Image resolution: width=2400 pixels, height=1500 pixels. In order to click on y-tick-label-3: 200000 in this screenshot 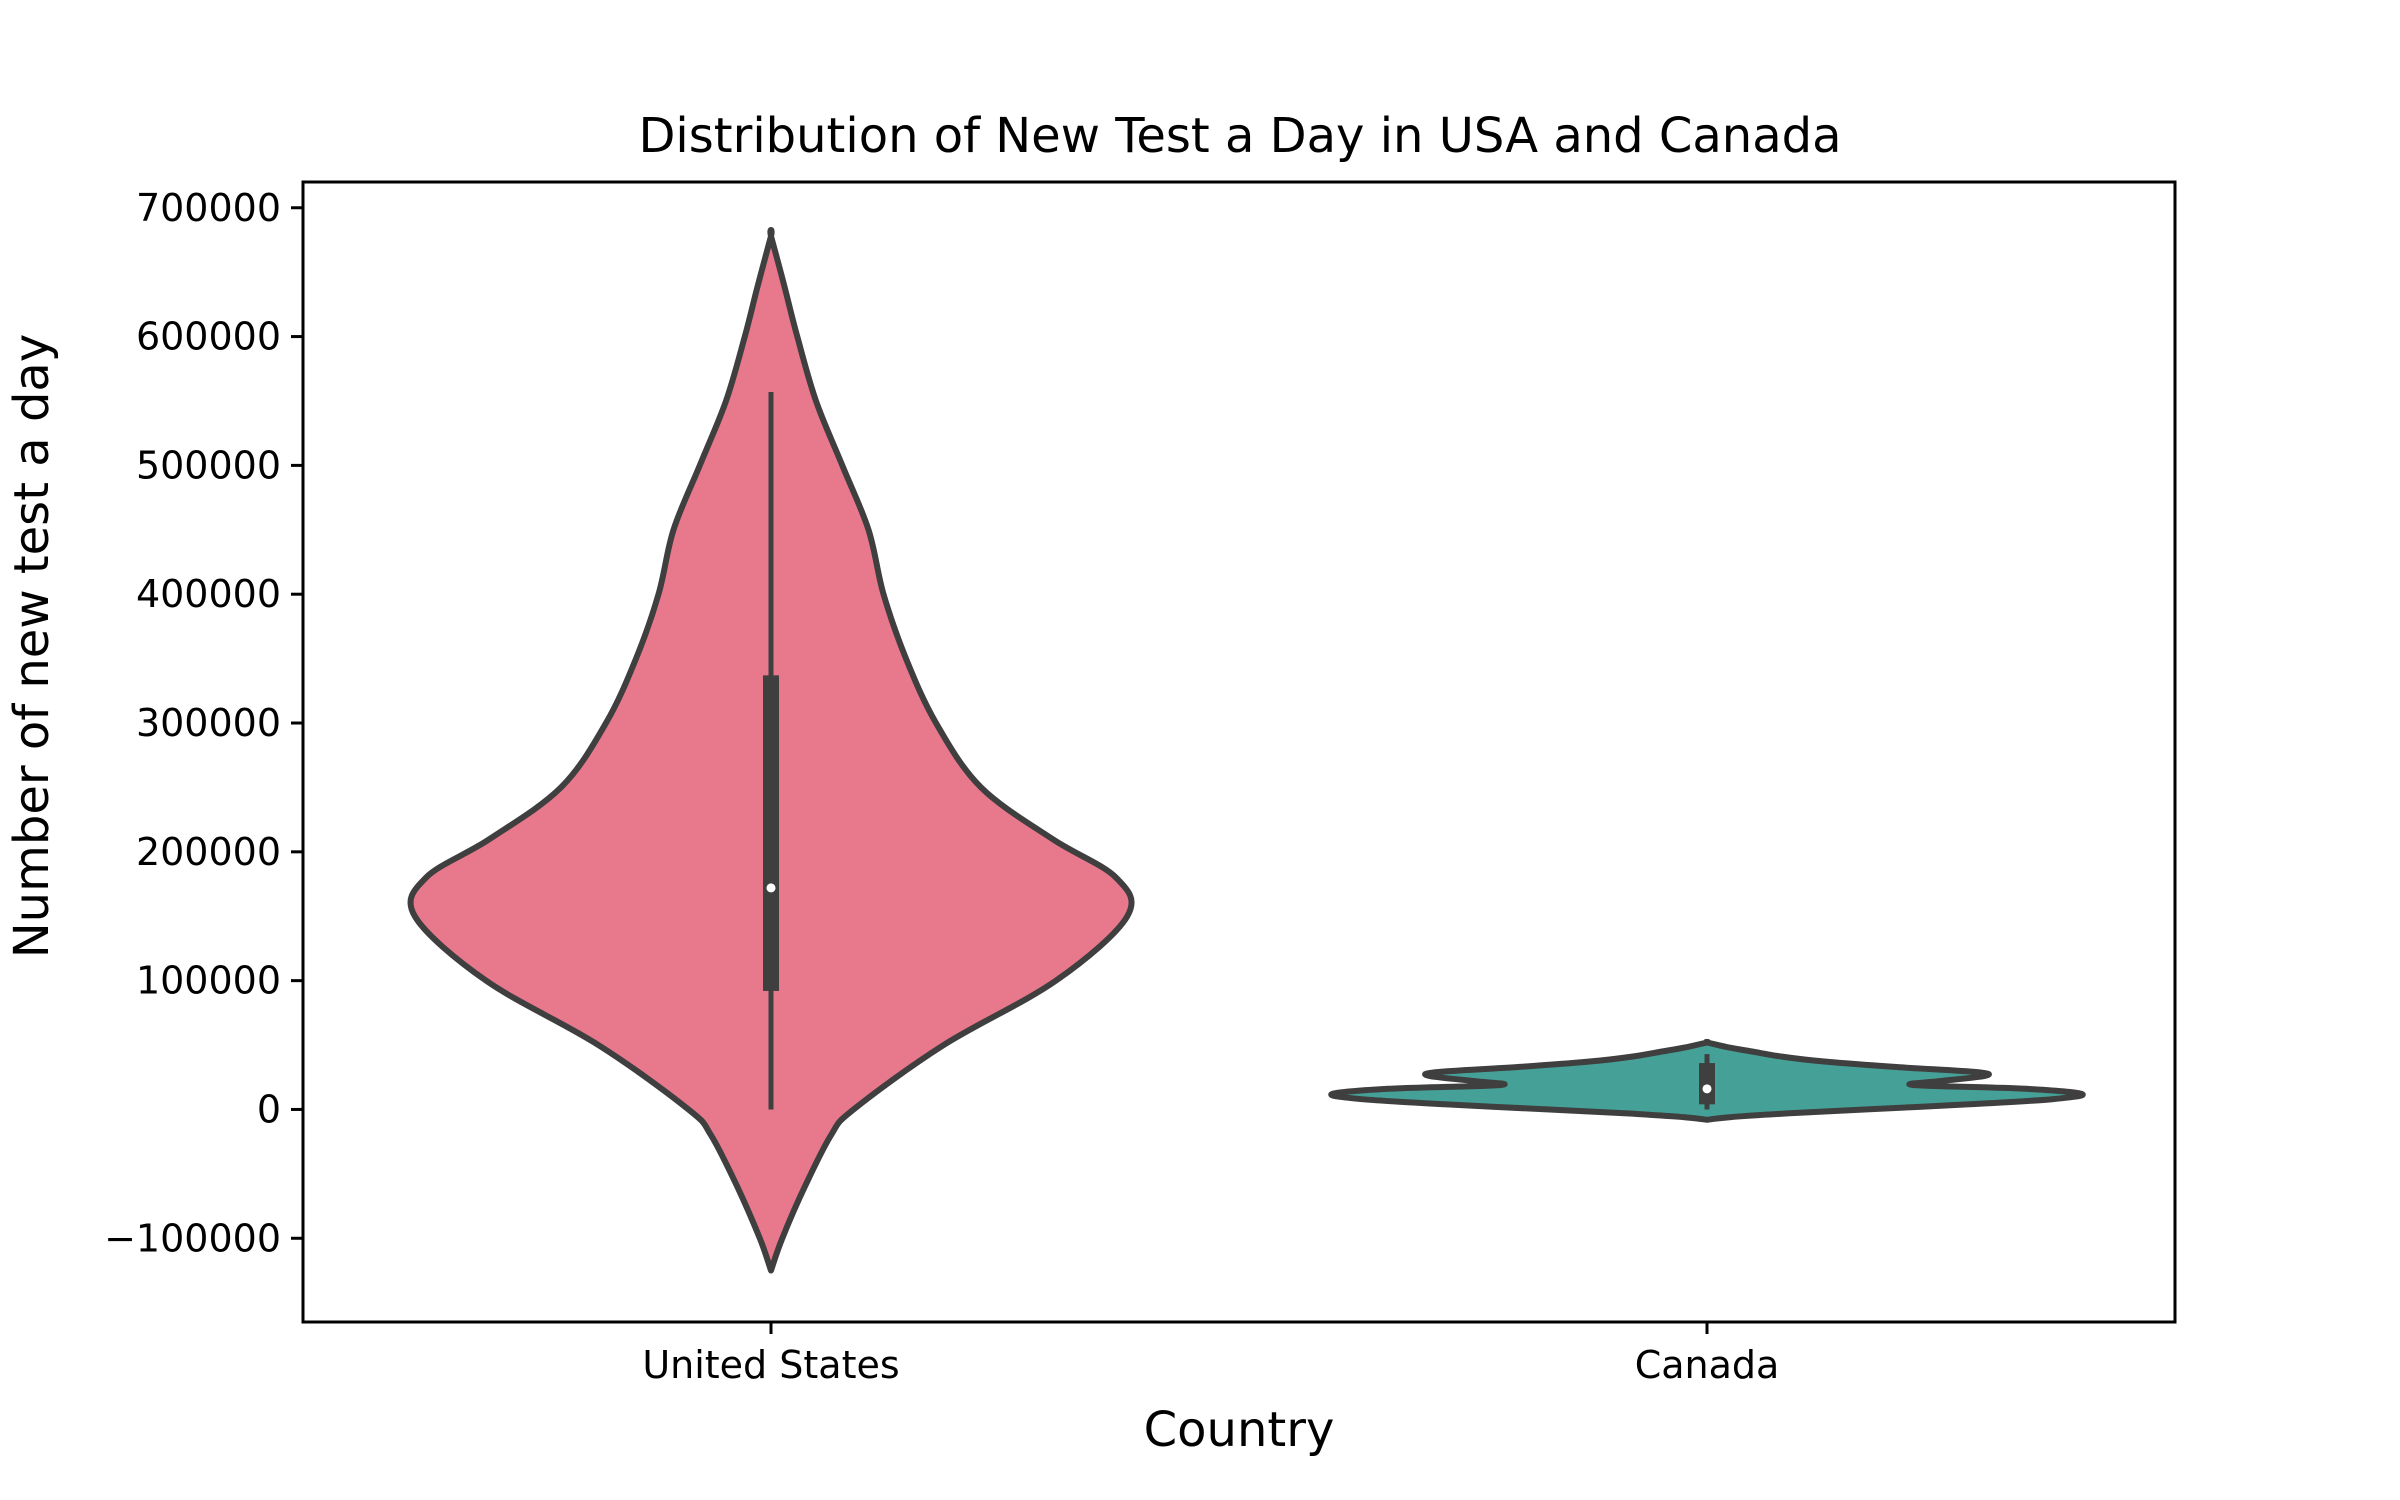, I will do `click(208, 852)`.